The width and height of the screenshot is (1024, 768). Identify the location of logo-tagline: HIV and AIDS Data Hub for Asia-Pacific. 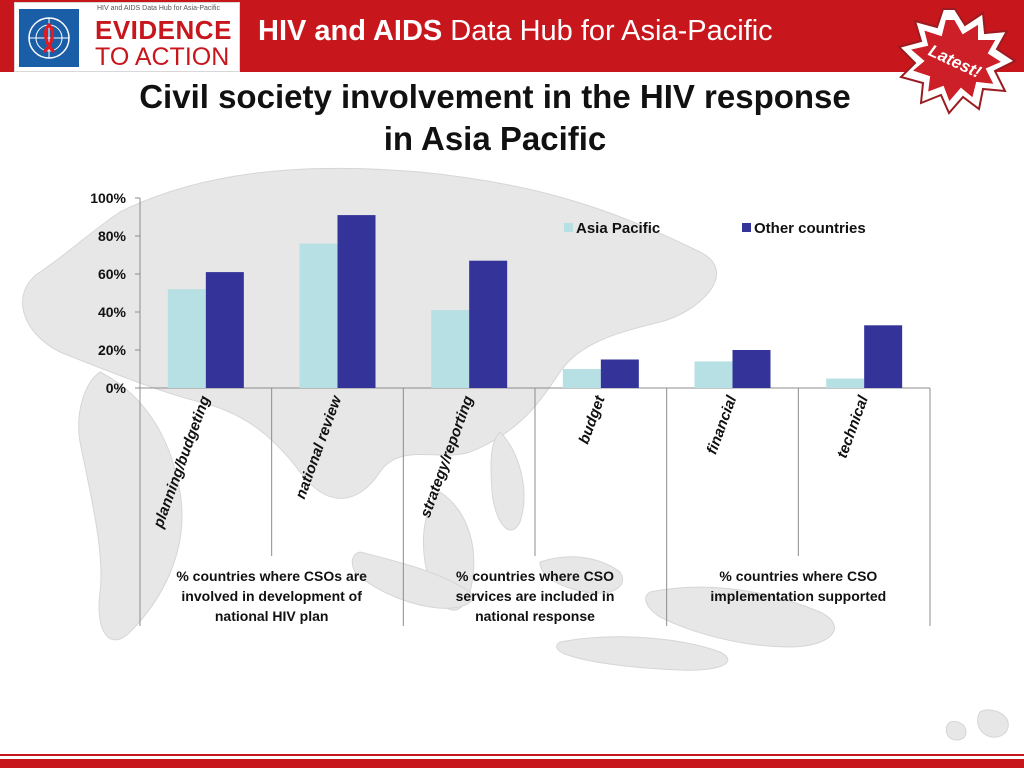
(158, 8).